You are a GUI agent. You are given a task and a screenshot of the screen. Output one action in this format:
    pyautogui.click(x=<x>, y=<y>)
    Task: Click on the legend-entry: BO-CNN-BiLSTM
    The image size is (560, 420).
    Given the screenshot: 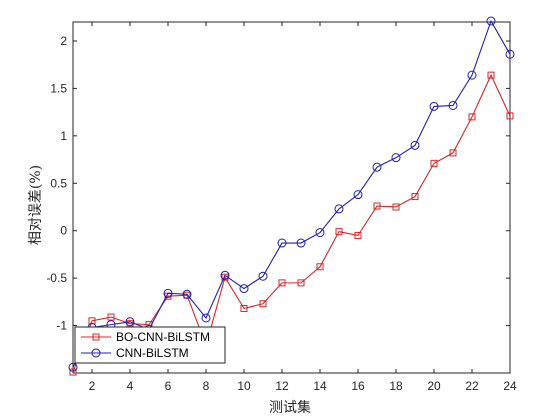 What is the action you would take?
    pyautogui.click(x=145, y=337)
    